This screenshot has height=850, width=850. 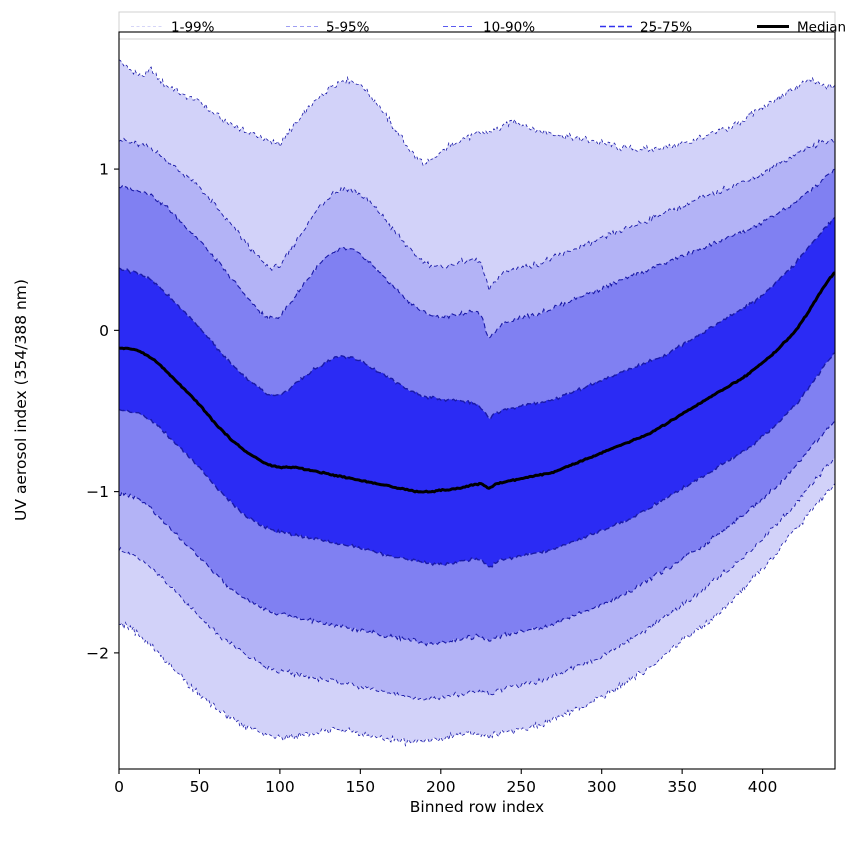 I want to click on y-axis-title: UV aerosol index (354/388 nm), so click(x=21, y=400).